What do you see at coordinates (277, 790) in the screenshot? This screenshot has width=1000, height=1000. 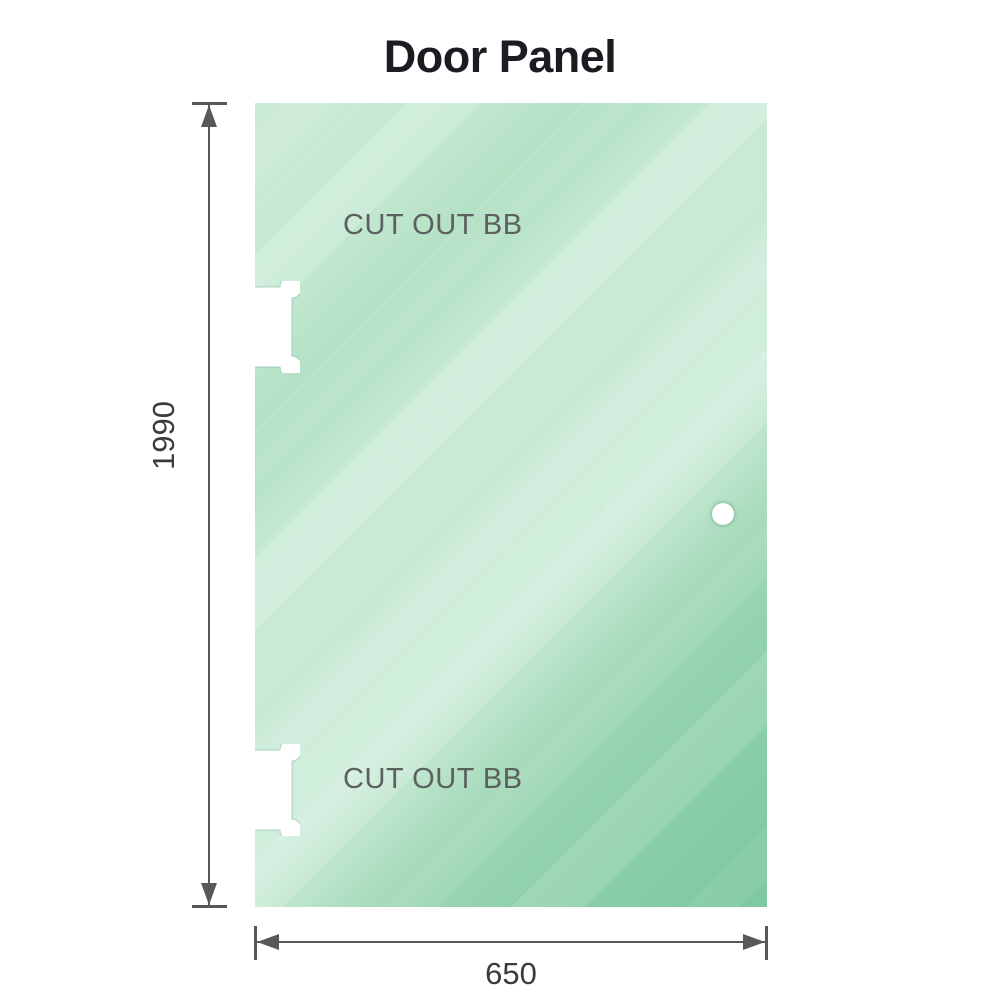 I see `cutout-notch-bottom` at bounding box center [277, 790].